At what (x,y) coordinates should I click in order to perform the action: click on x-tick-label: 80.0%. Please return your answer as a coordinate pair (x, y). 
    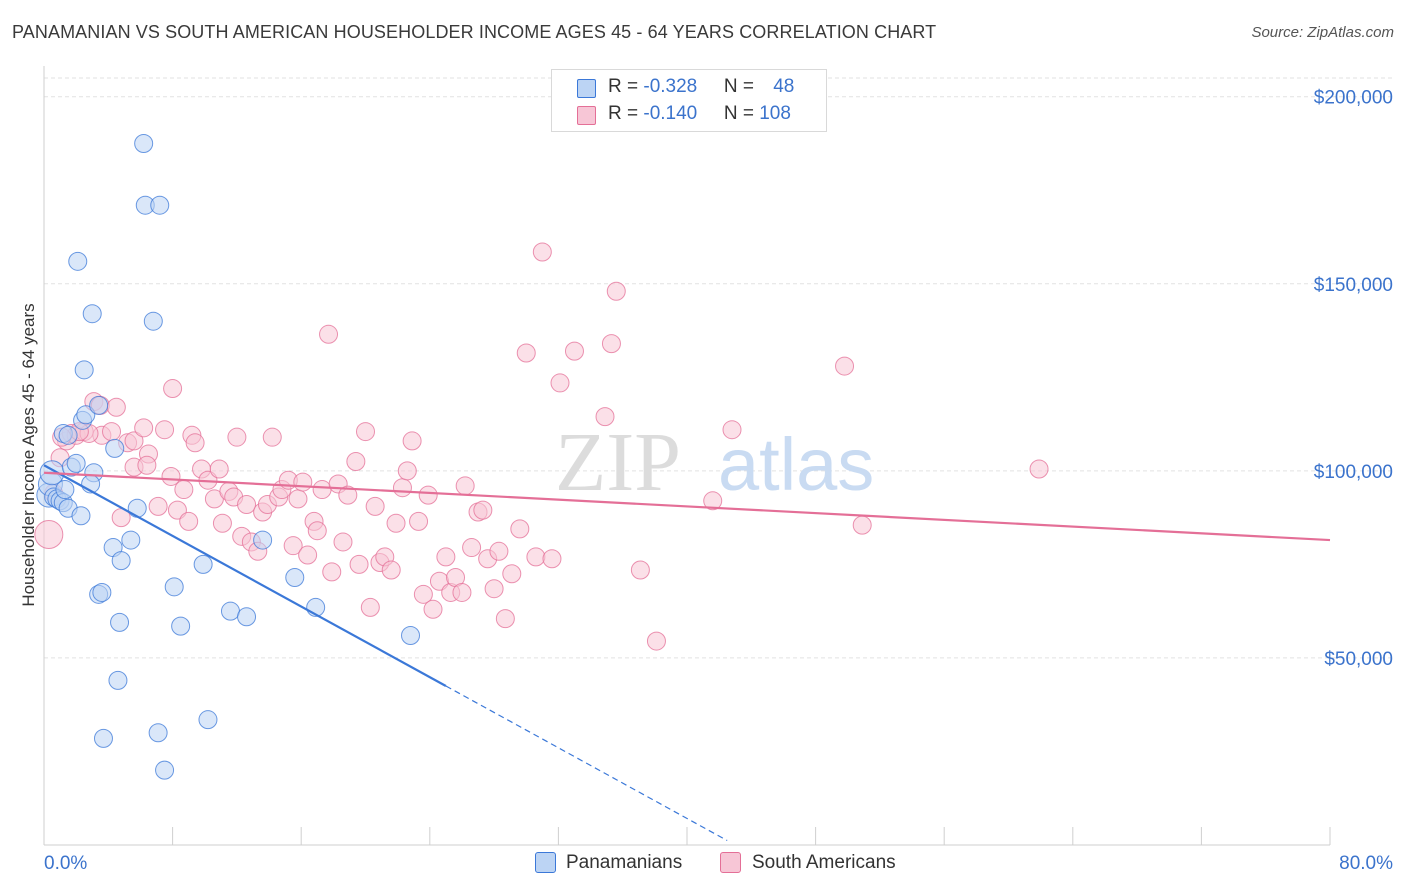
    Looking at the image, I should click on (1366, 863).